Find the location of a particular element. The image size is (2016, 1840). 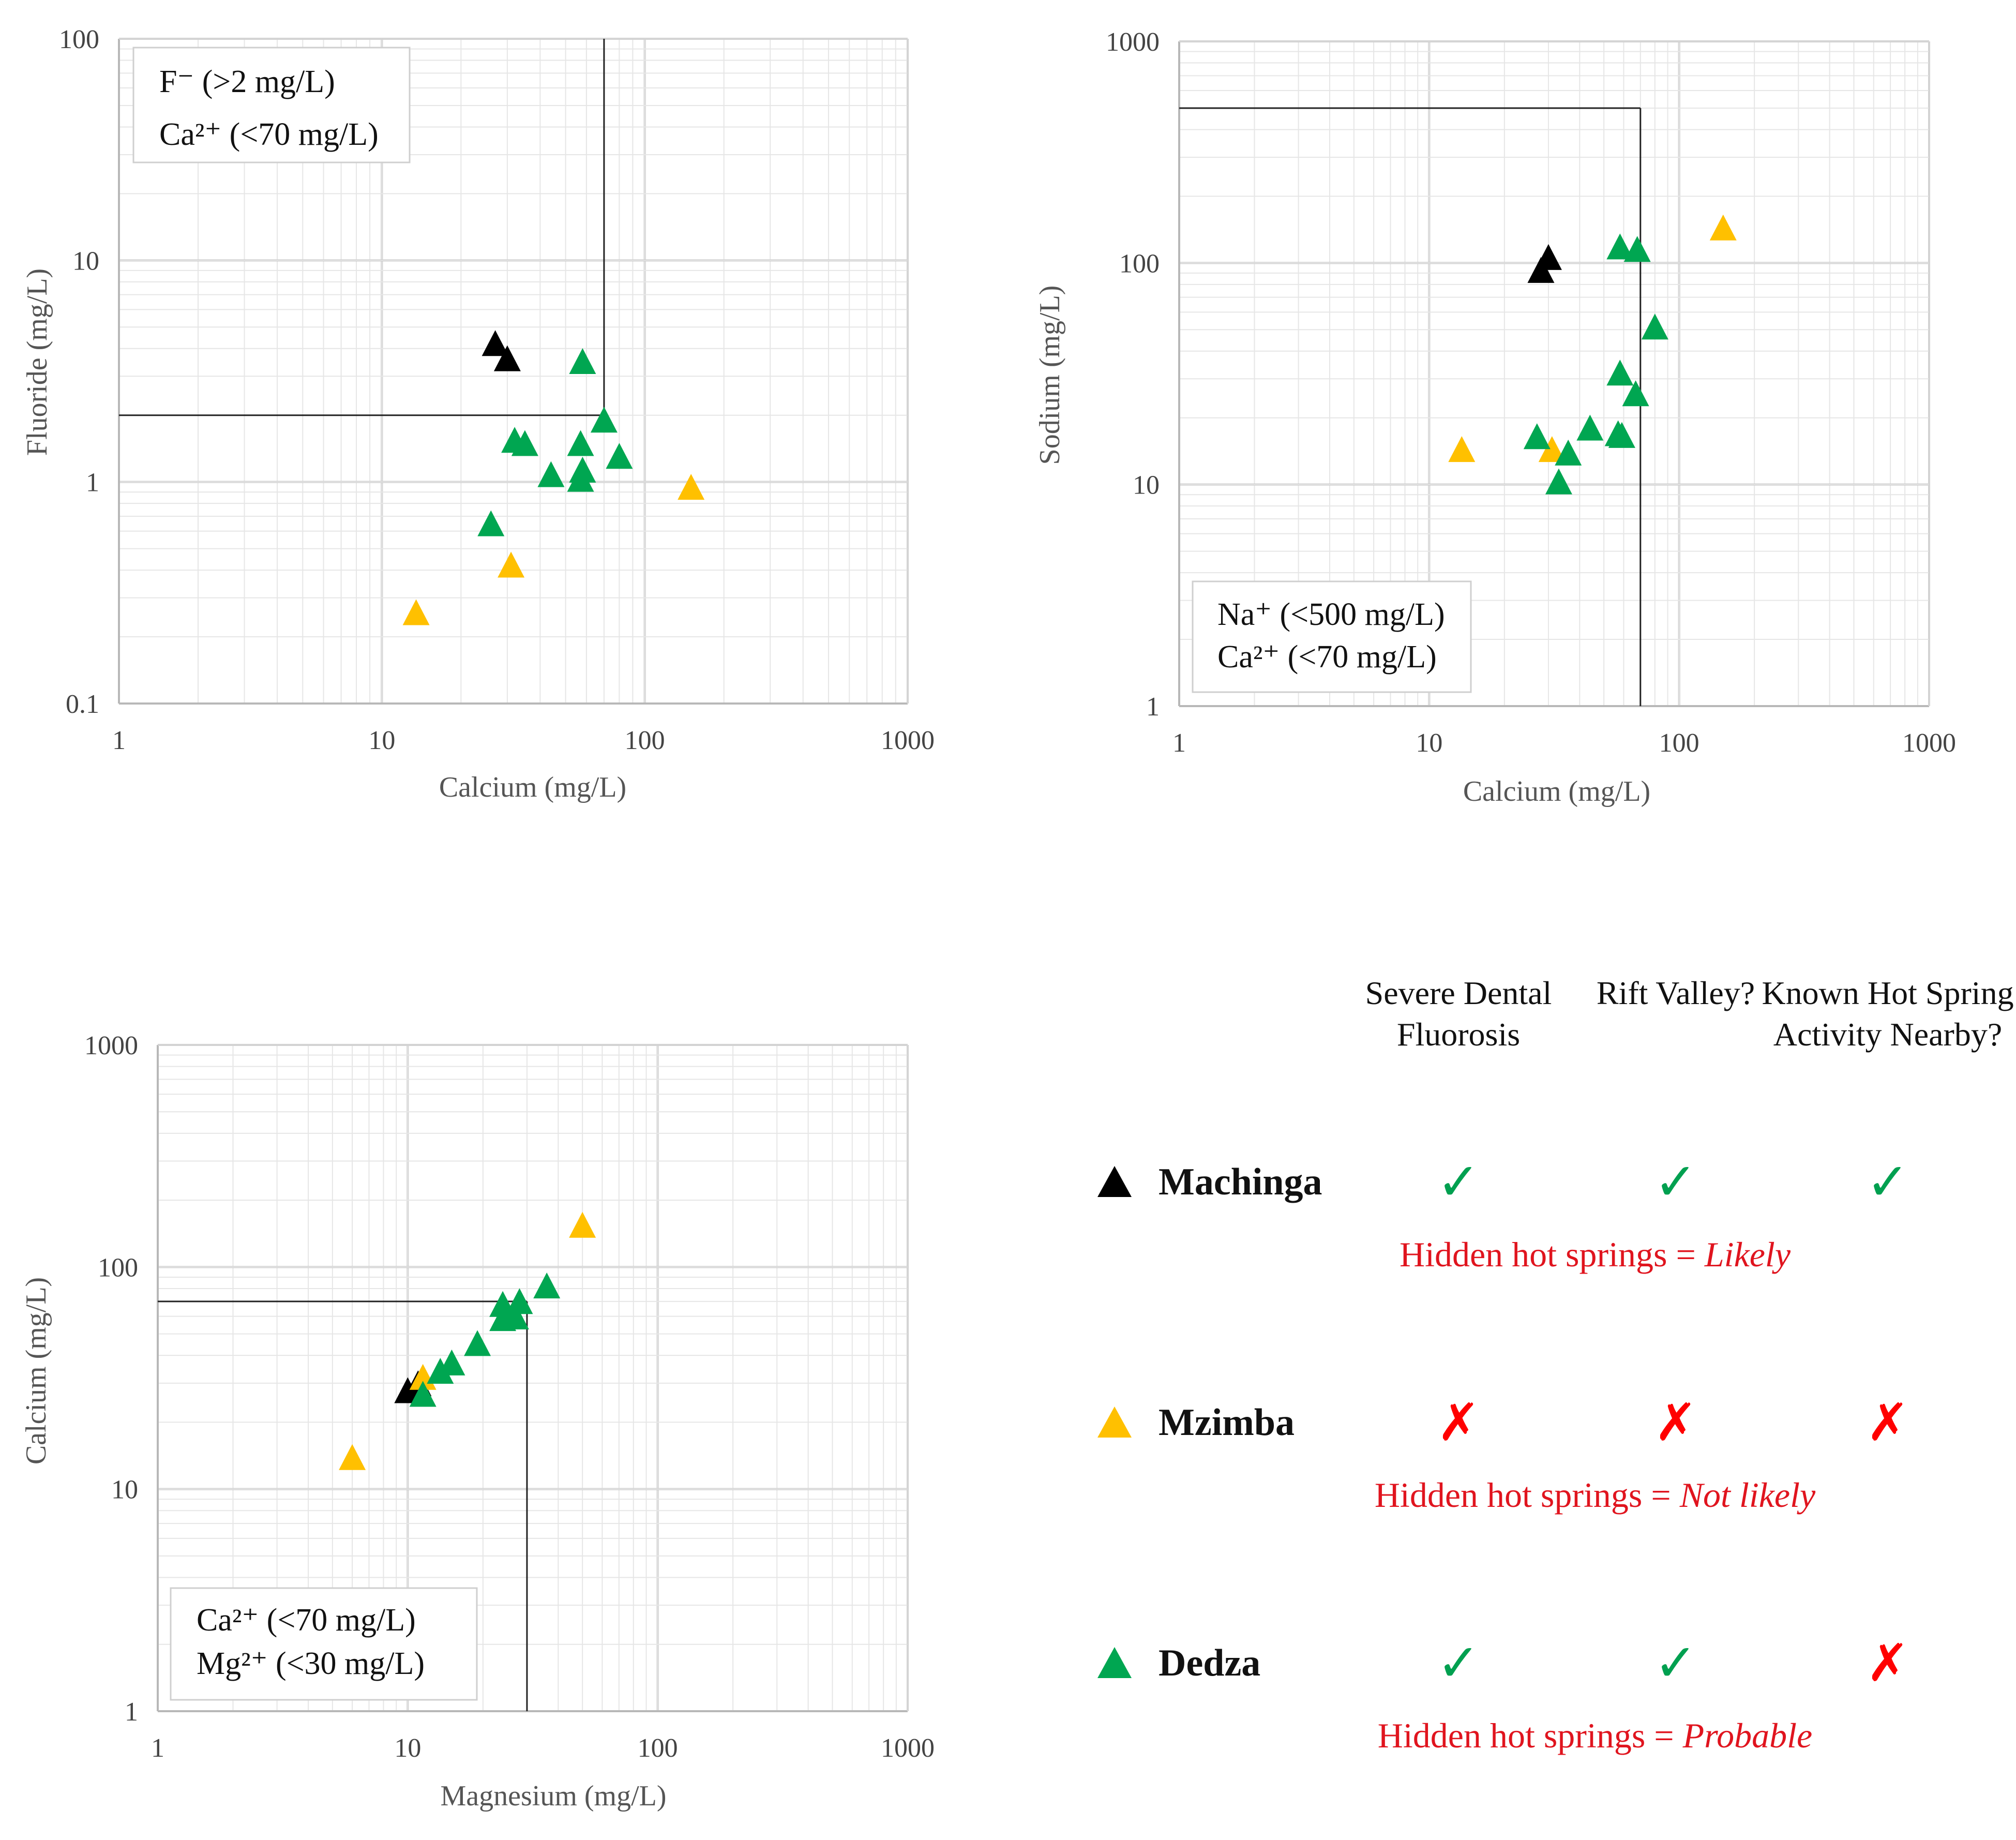

y-axis-title: Sodium (mg/L) is located at coordinates (1050, 375).